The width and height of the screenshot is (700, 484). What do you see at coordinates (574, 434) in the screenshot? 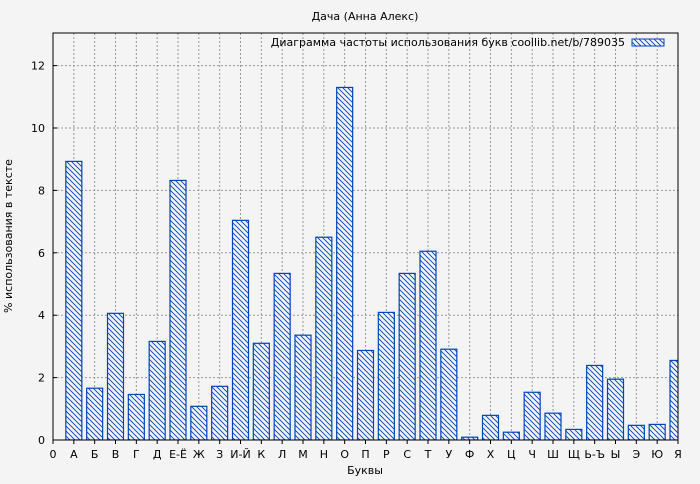
I see `bar-Щ` at bounding box center [574, 434].